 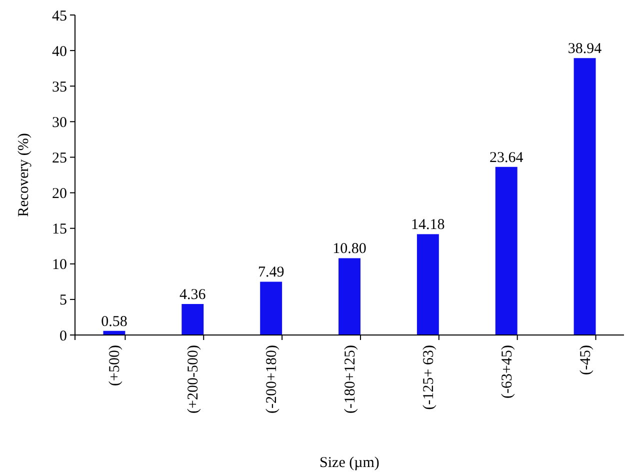 What do you see at coordinates (585, 49) in the screenshot?
I see `data-label: 38.94` at bounding box center [585, 49].